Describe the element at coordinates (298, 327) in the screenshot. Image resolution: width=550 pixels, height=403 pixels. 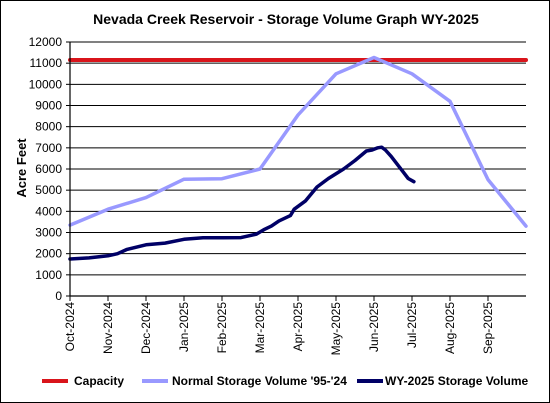
I see `x-tick-label: Apr-2025` at that location.